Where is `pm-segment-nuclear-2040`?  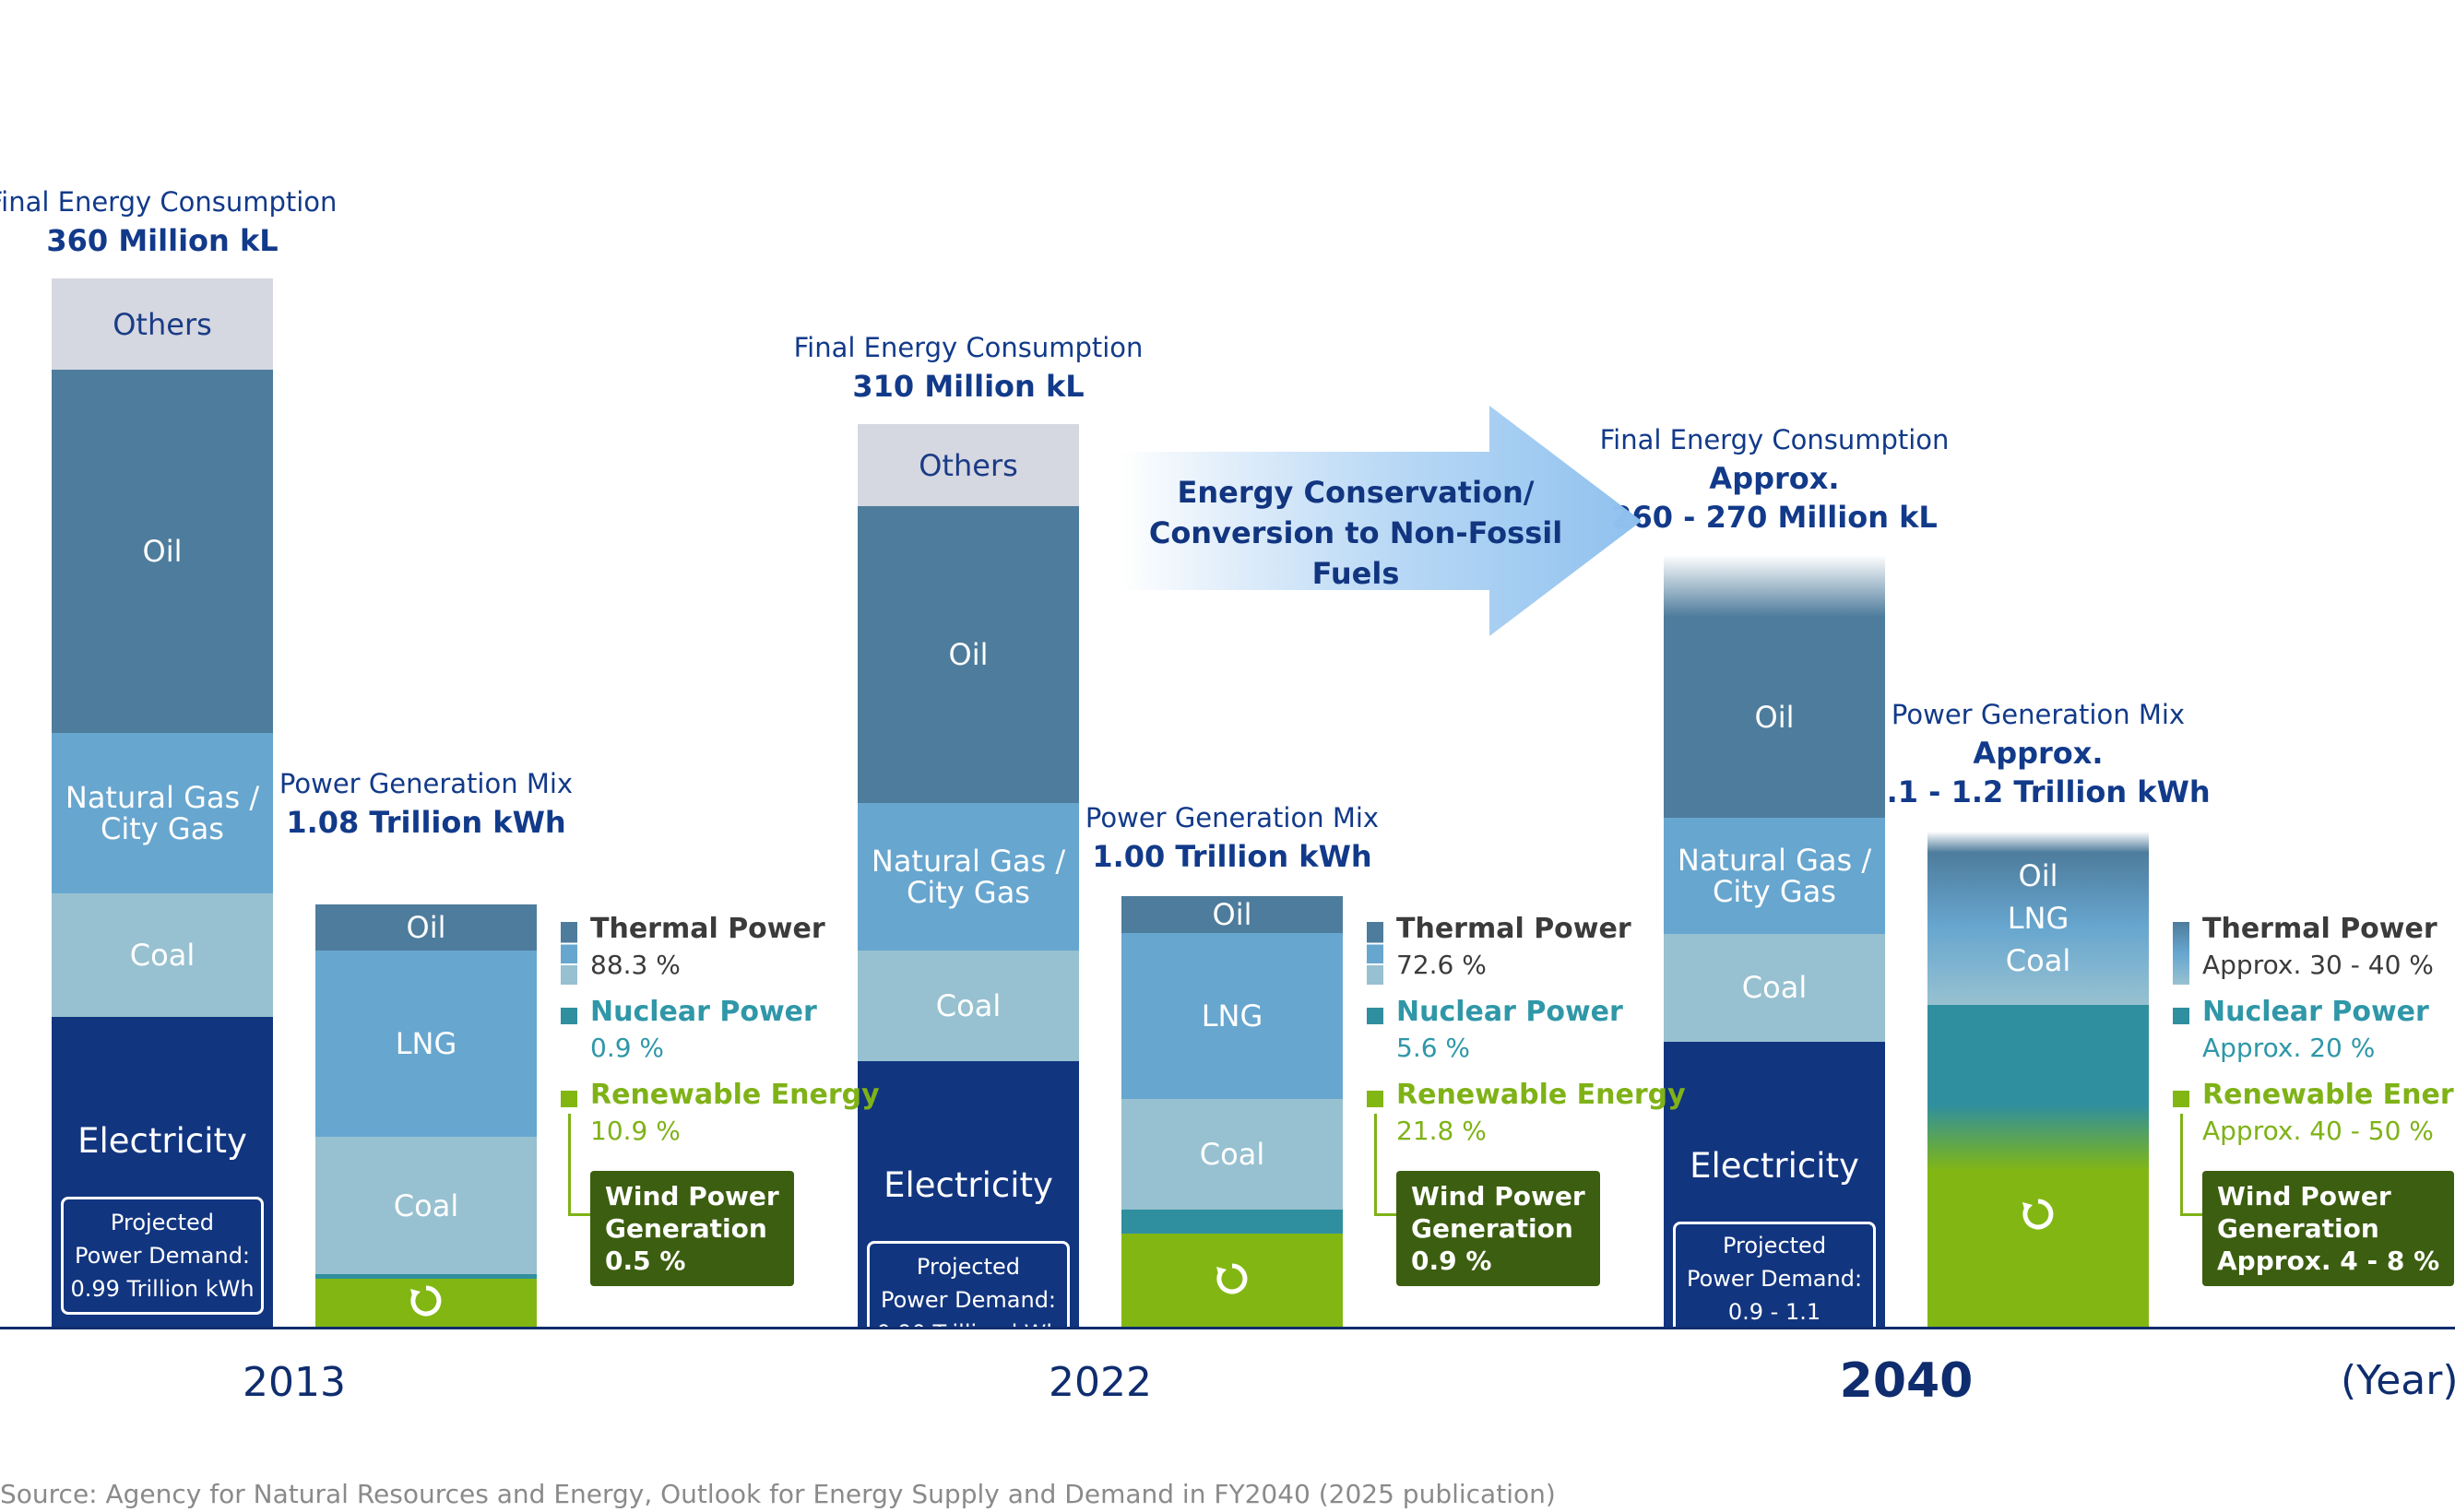 pm-segment-nuclear-2040 is located at coordinates (2038, 1055).